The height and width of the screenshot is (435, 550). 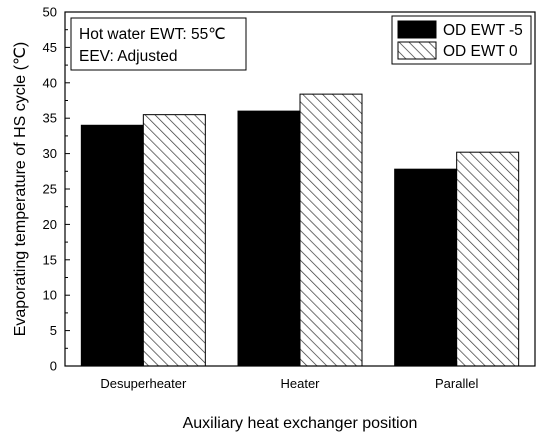 I want to click on y-tick-label: 20, so click(x=50, y=224).